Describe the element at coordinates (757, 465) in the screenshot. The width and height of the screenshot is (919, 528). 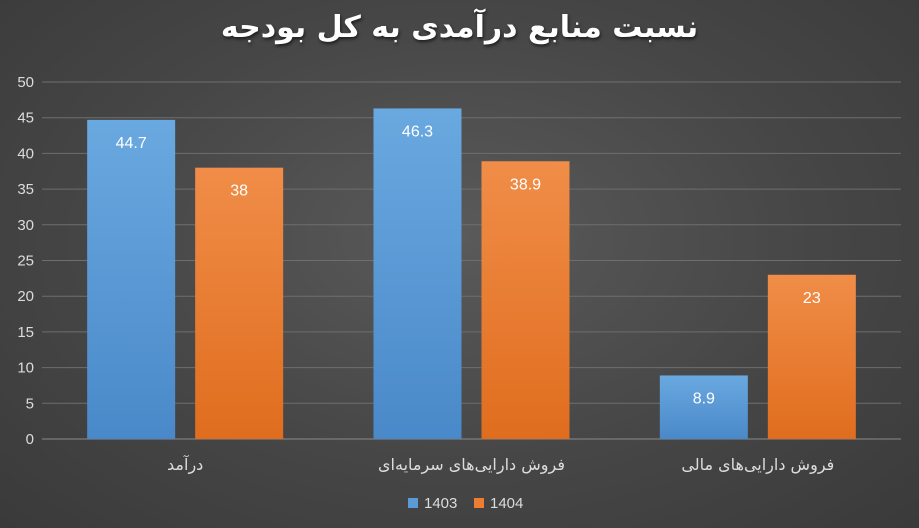
I see `category-label: فروش دارایی‌های مالی` at that location.